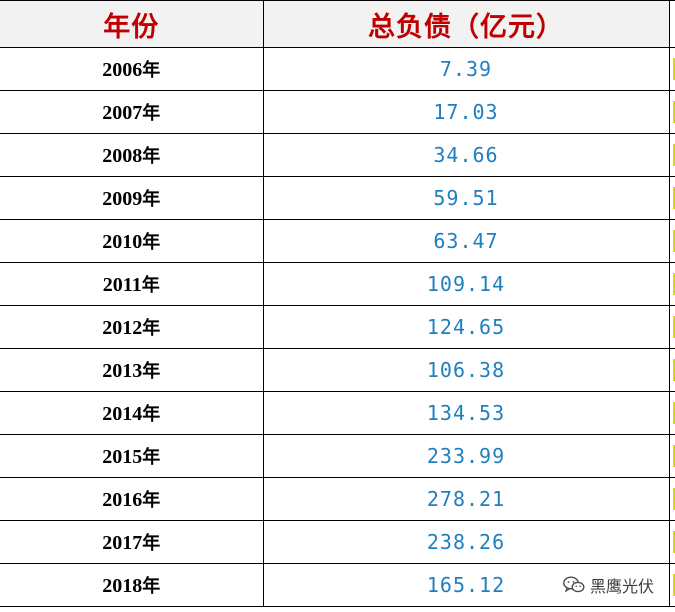 The width and height of the screenshot is (675, 612). I want to click on year-cell: 2015年, so click(132, 456).